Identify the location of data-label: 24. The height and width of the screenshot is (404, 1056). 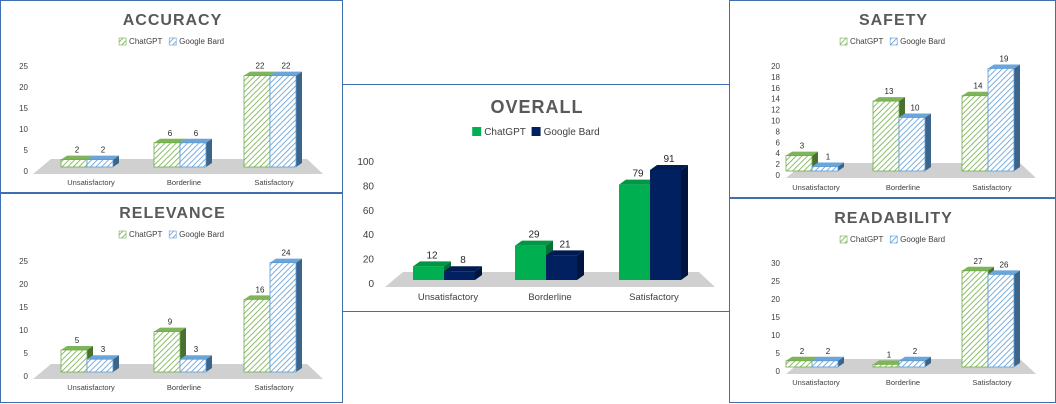
(286, 253).